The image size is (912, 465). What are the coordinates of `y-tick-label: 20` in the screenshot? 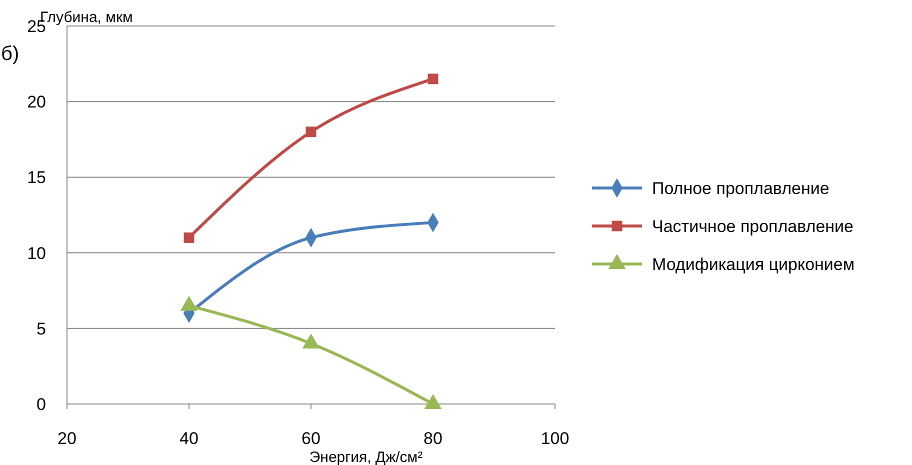 It's located at (36, 102).